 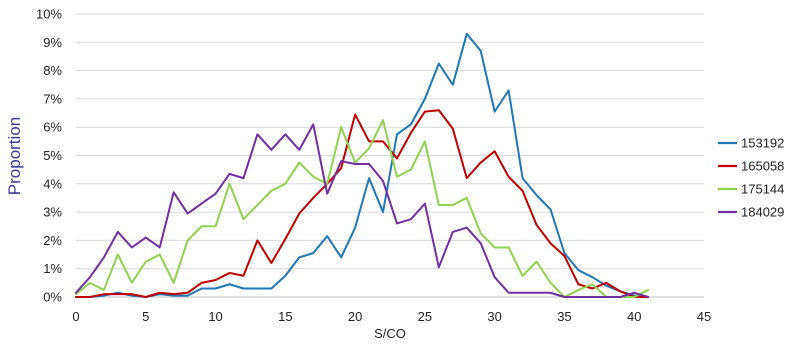 What do you see at coordinates (634, 316) in the screenshot?
I see `x-tick-label: 40` at bounding box center [634, 316].